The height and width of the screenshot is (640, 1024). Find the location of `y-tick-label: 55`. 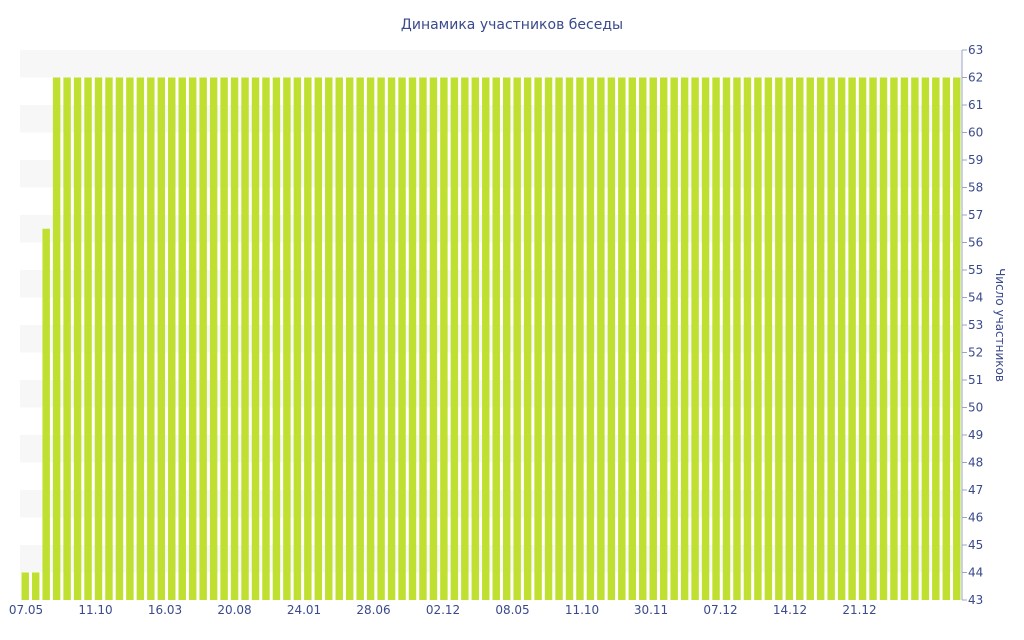

y-tick-label: 55 is located at coordinates (975, 270).